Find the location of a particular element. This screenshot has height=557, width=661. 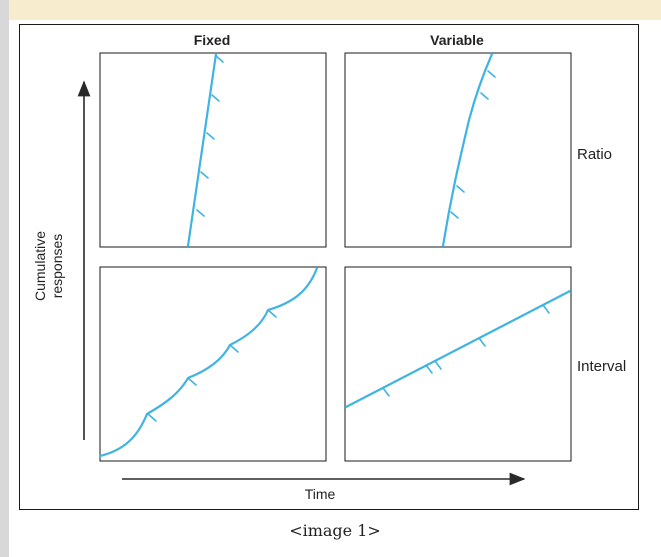

fixed-interval-curve is located at coordinates (208, 362).